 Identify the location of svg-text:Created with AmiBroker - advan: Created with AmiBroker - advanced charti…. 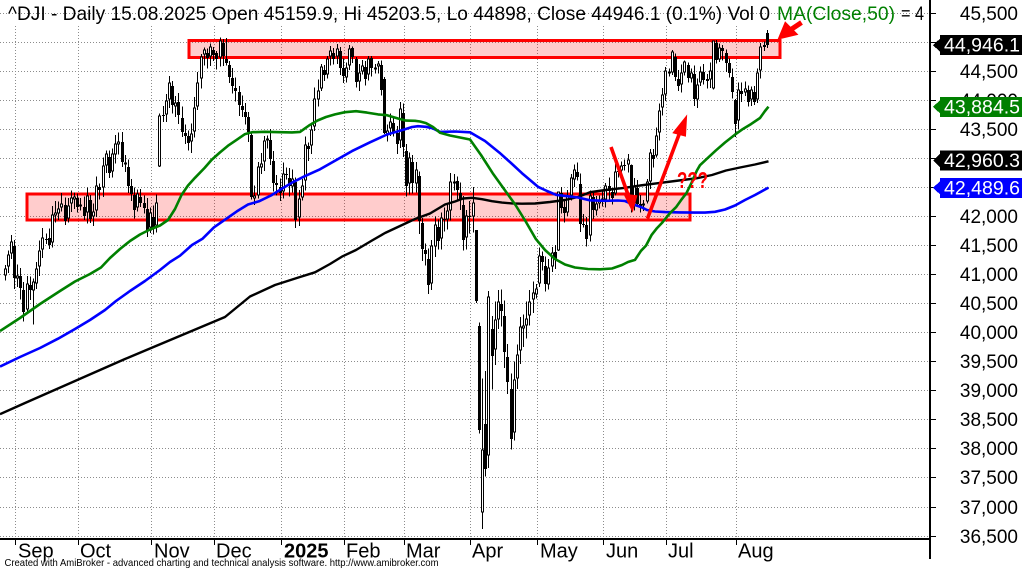
(222, 563).